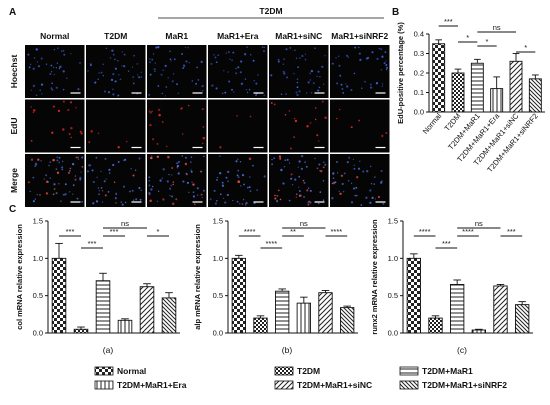 The image size is (550, 405). I want to click on y-tick-label: 0.4, so click(419, 34).